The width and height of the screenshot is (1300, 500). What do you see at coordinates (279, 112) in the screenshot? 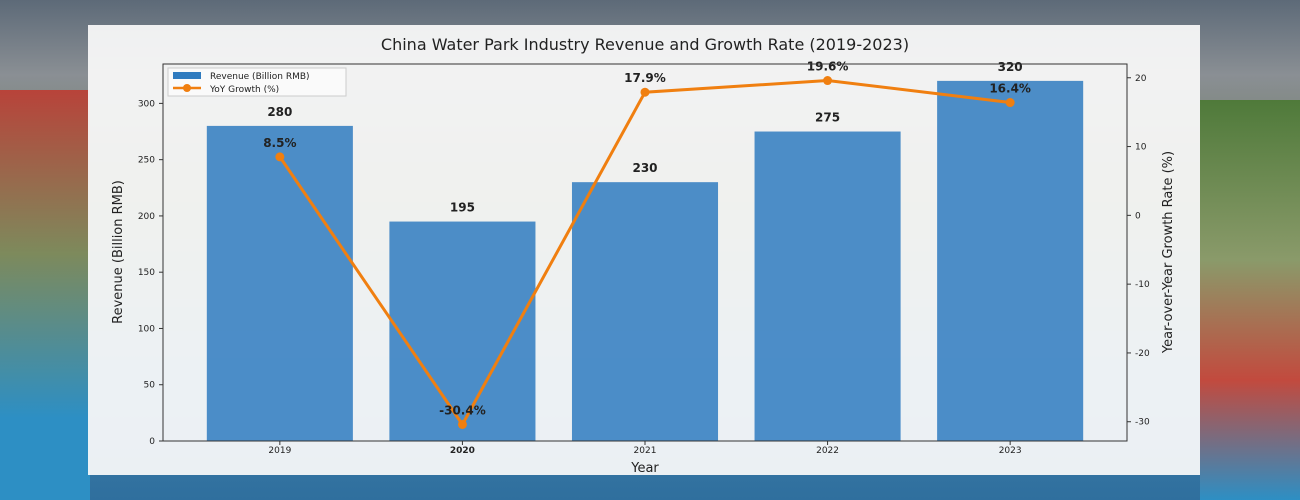
I see `revenue-value-label: 280` at bounding box center [279, 112].